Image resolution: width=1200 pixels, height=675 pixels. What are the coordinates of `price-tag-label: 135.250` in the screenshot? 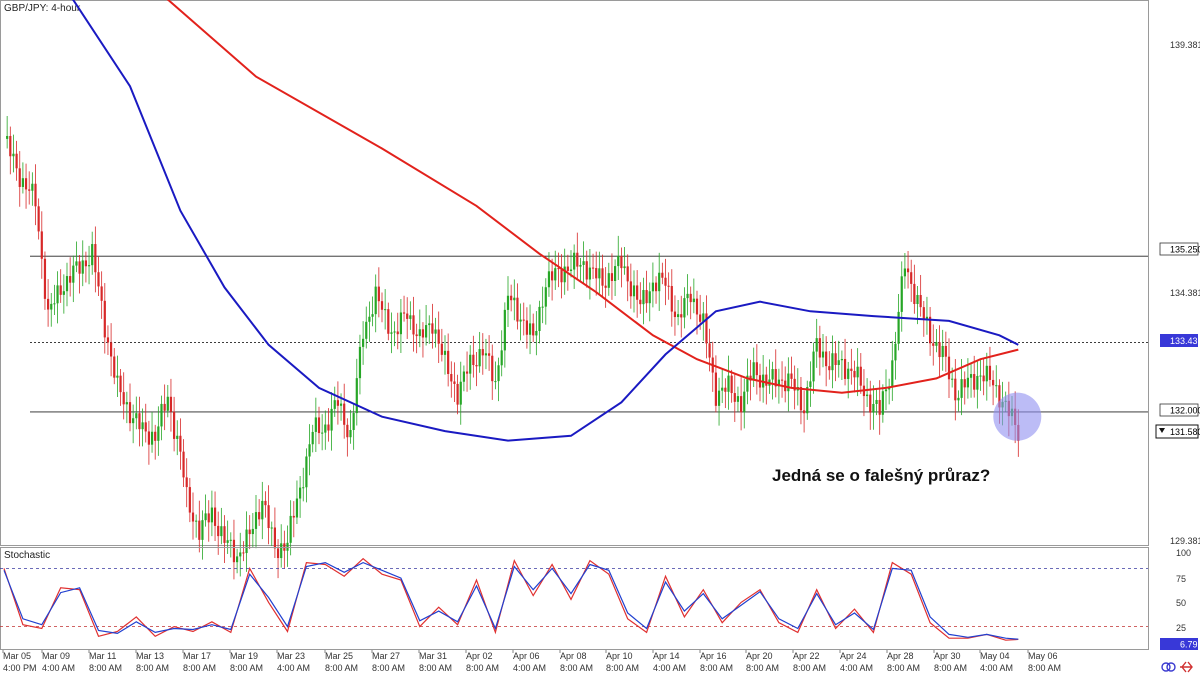 It's located at (1185, 250).